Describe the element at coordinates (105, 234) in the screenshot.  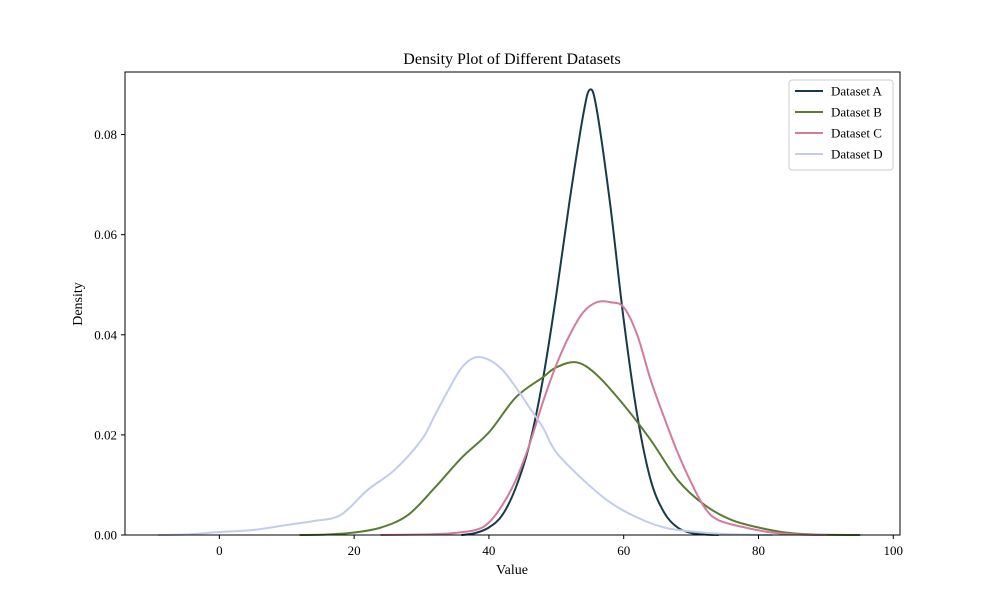
I see `y-tick-label: 0.06` at that location.